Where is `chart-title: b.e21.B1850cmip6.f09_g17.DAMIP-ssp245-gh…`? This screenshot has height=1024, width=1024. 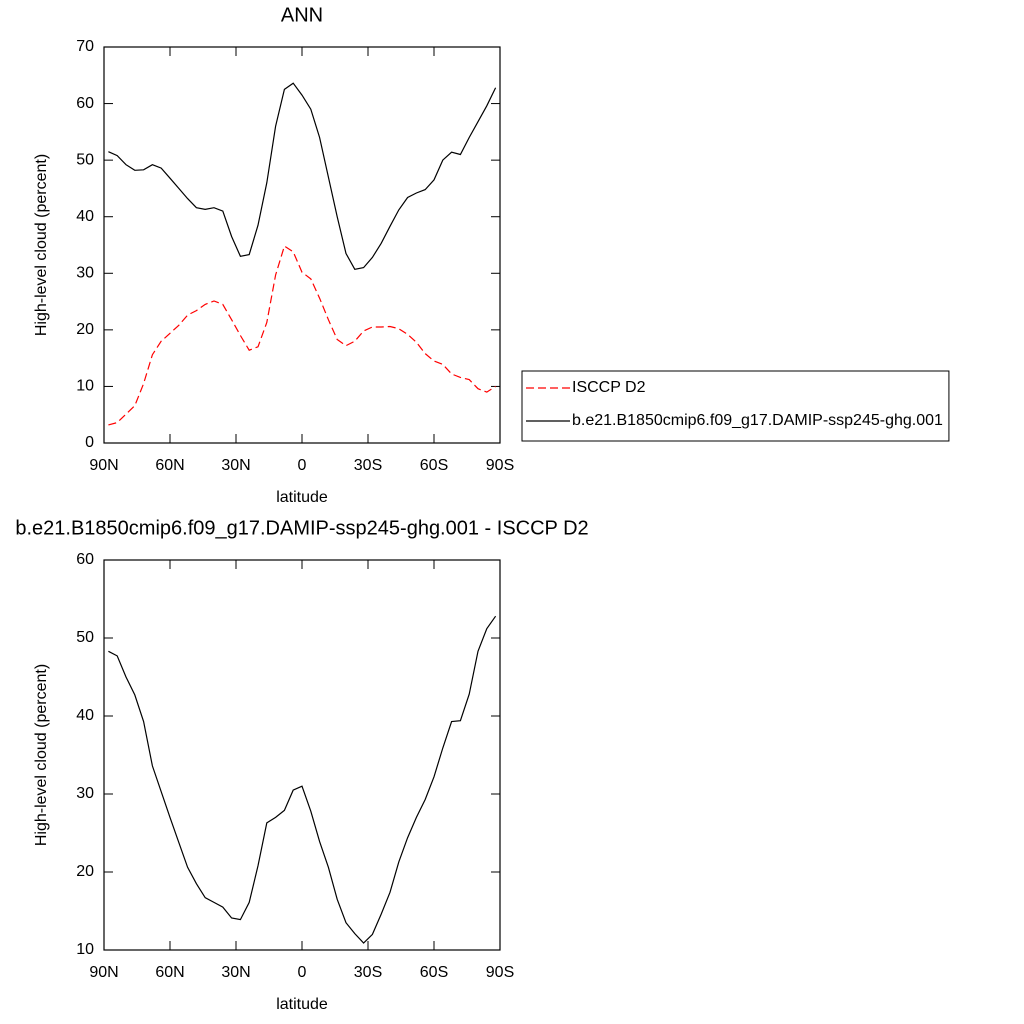
chart-title: b.e21.B1850cmip6.f09_g17.DAMIP-ssp245-gh… is located at coordinates (301, 528).